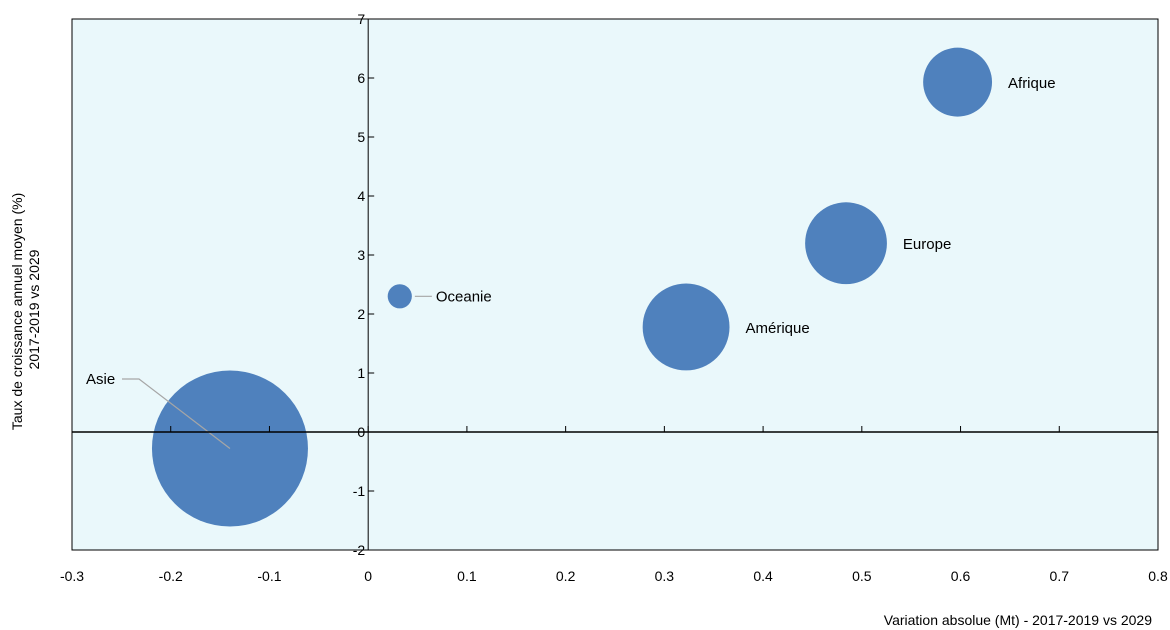 The width and height of the screenshot is (1170, 630). Describe the element at coordinates (467, 576) in the screenshot. I see `x-tick-label: 0.1` at that location.